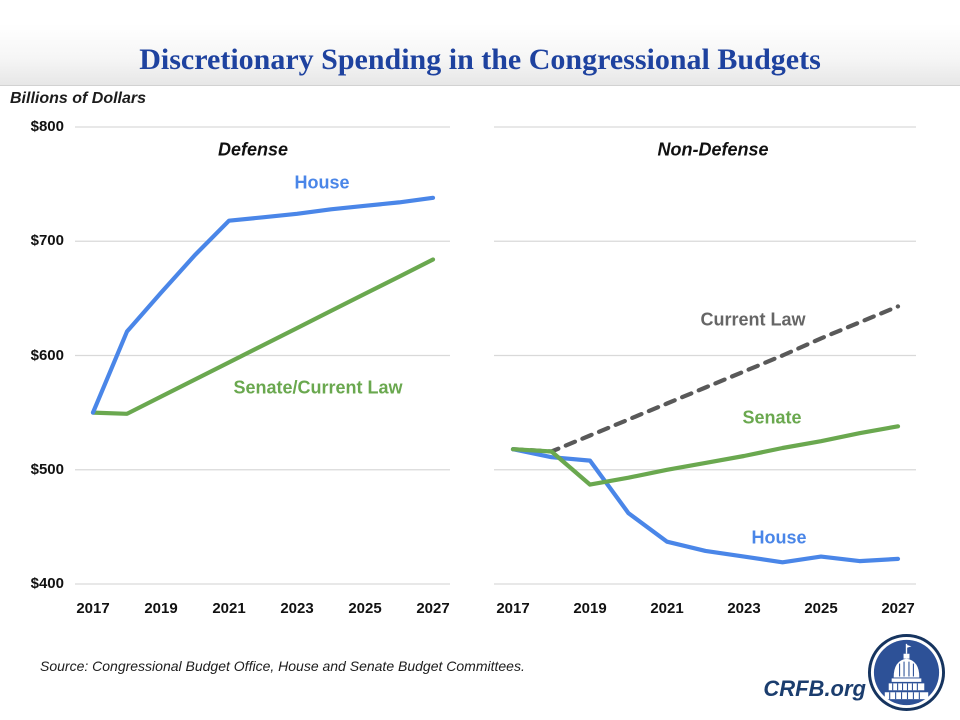  I want to click on x-tick-2019-panel2: 2019, so click(590, 608).